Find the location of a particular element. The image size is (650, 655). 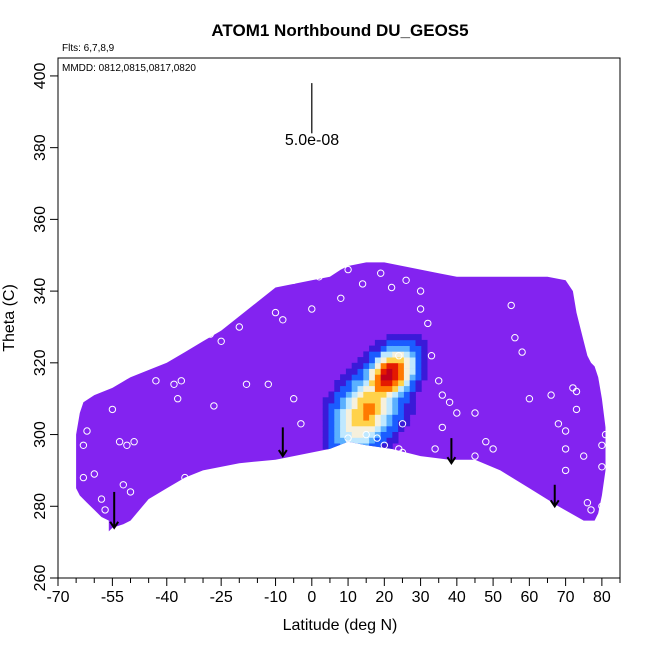

flights-note: Flts: 6,7,8,9 is located at coordinates (88, 48).